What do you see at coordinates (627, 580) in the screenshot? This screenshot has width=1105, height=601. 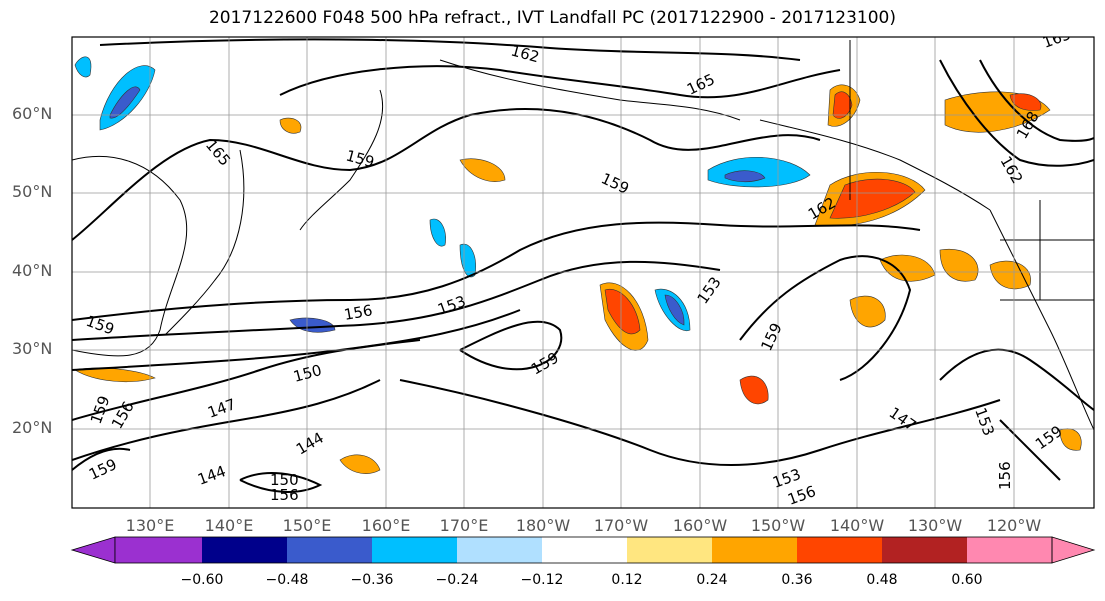 I see `colorbar-tick: 0.12` at bounding box center [627, 580].